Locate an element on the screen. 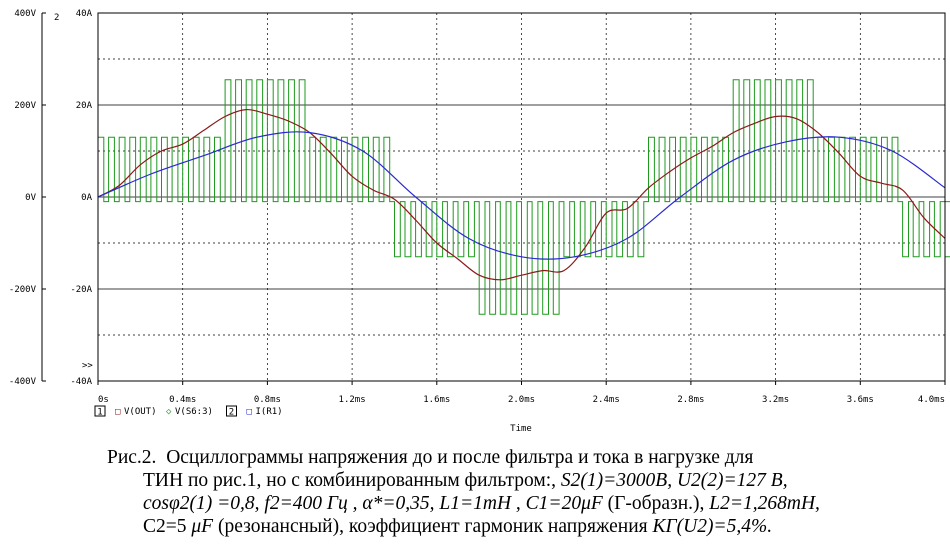 Image resolution: width=950 pixels, height=557 pixels. x-tick-label: 0s is located at coordinates (103, 400).